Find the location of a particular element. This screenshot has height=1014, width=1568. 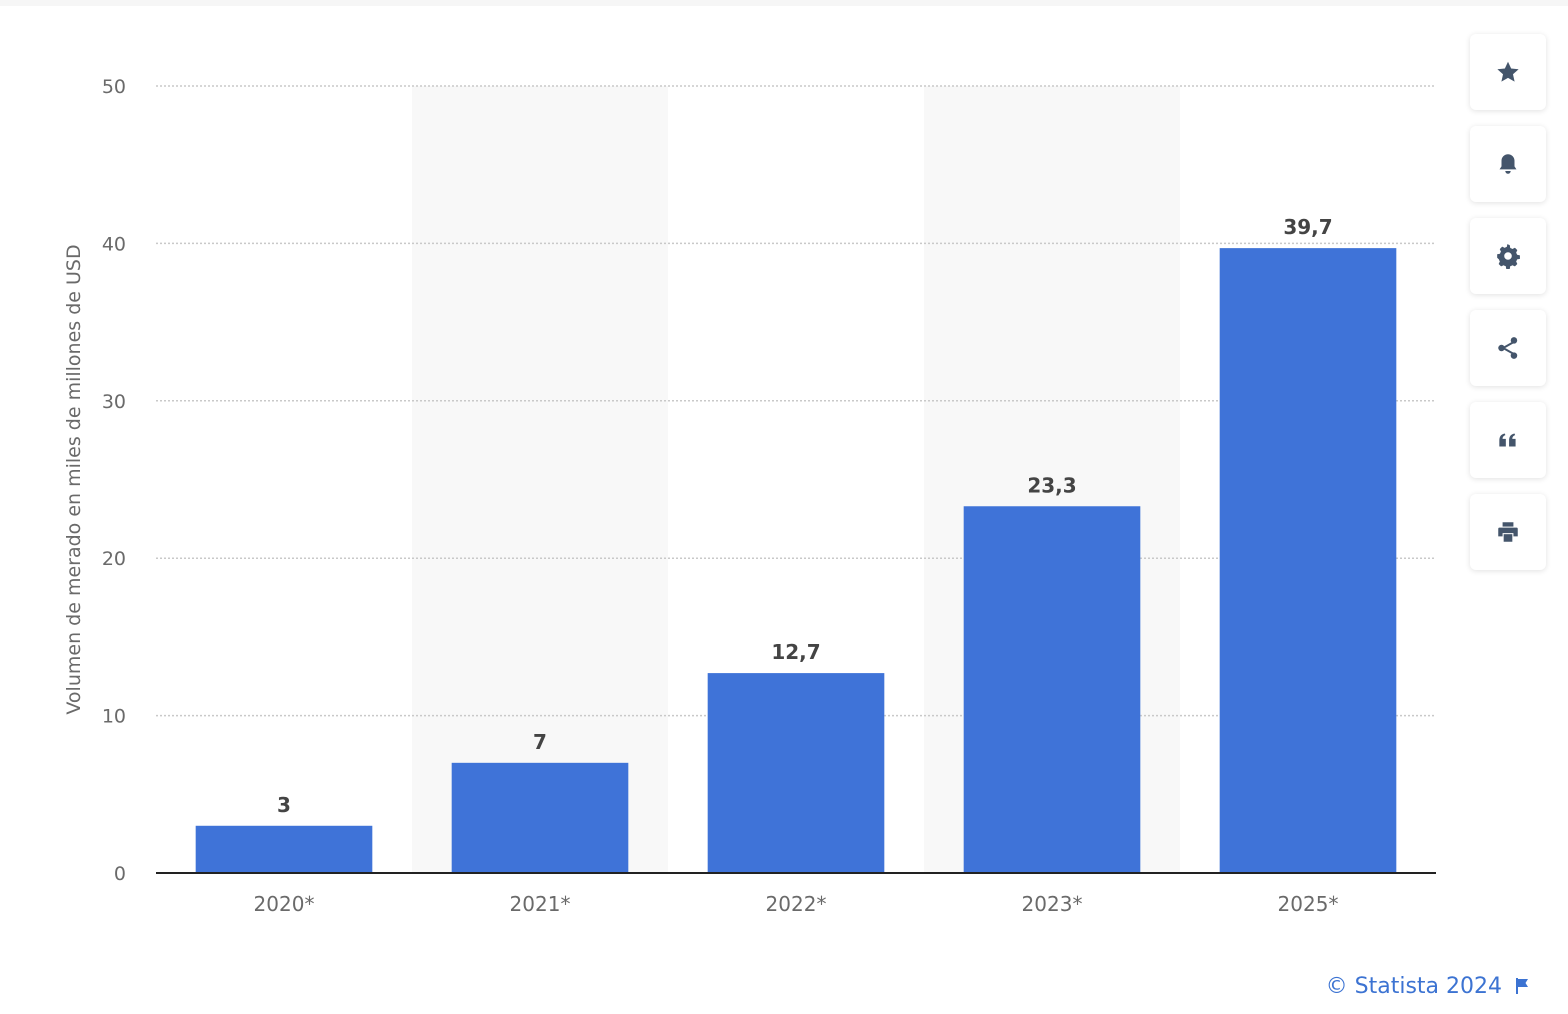

credit-text: © Statista 2024 is located at coordinates (1413, 986).